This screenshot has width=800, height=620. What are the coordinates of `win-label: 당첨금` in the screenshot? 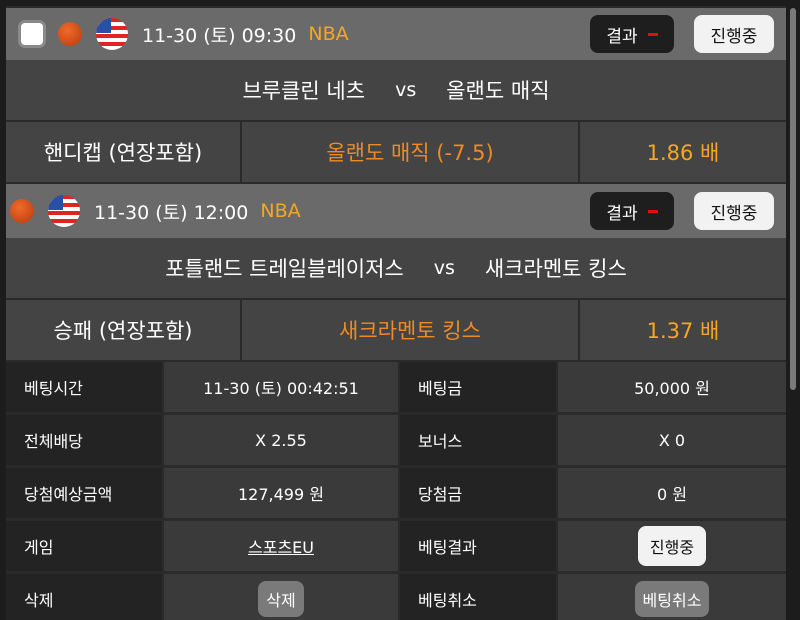 It's located at (478, 493).